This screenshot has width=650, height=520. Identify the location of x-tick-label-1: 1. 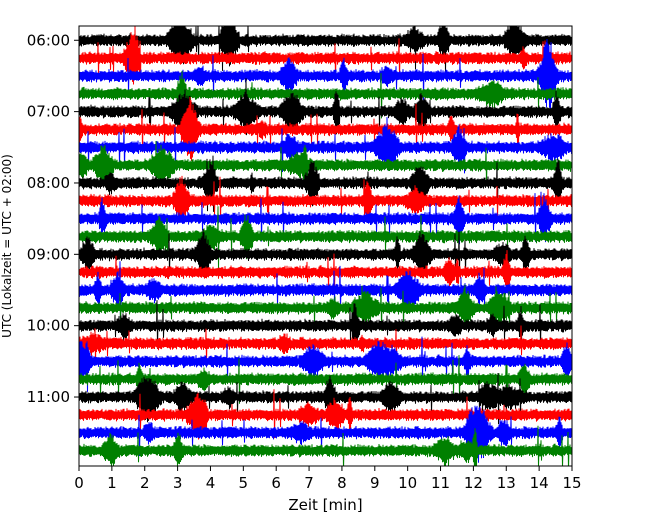
(112, 483).